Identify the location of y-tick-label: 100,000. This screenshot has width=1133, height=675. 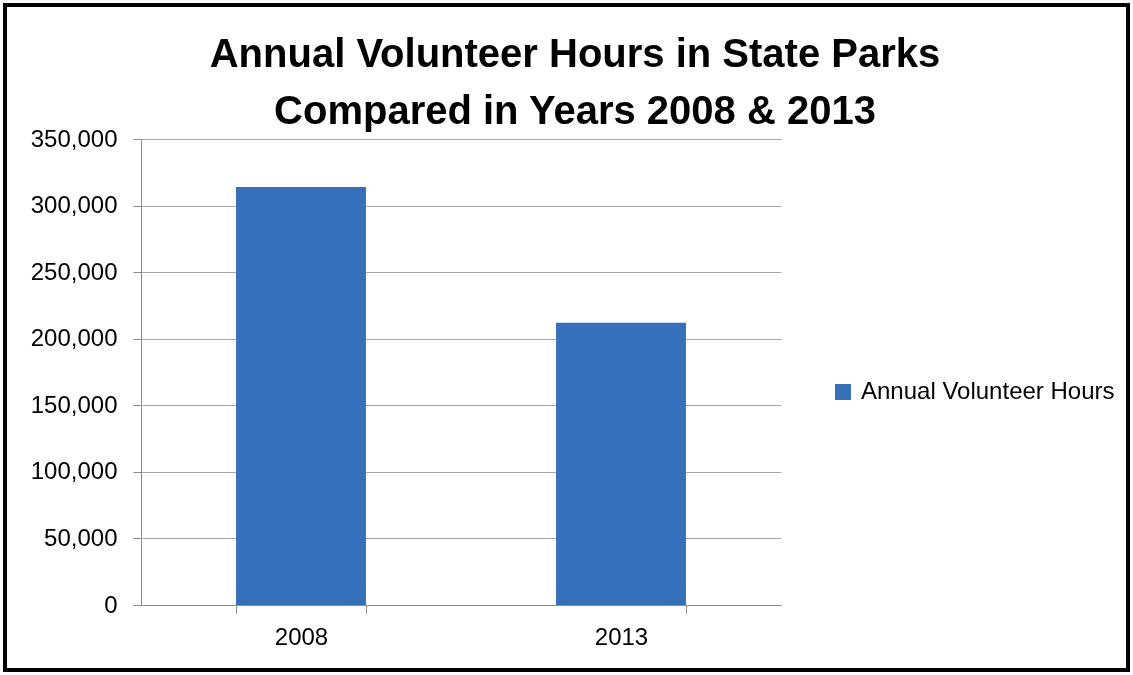
(74, 471).